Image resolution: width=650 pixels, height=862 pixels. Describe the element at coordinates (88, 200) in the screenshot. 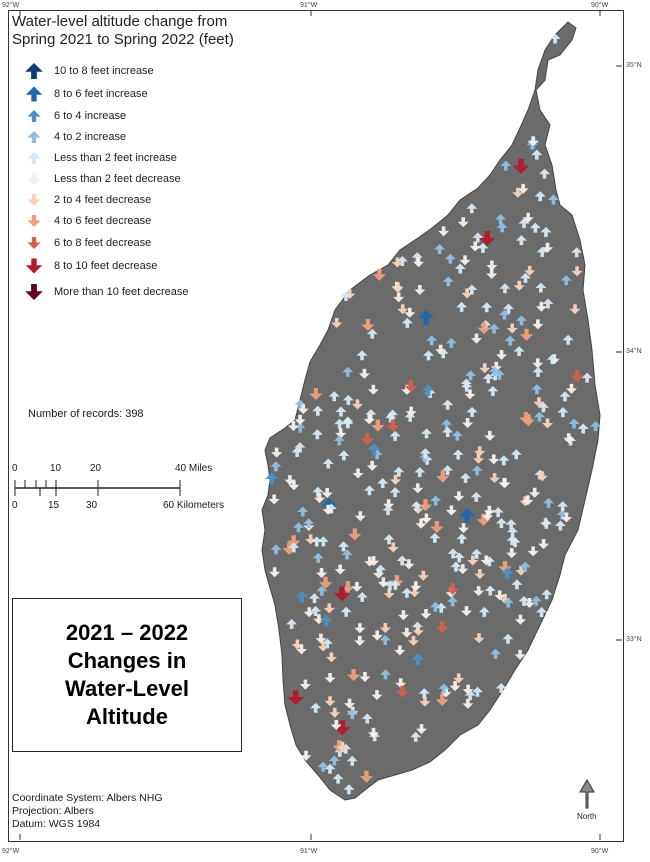

I see `legend-item: 2 to 4 feet decrease` at that location.